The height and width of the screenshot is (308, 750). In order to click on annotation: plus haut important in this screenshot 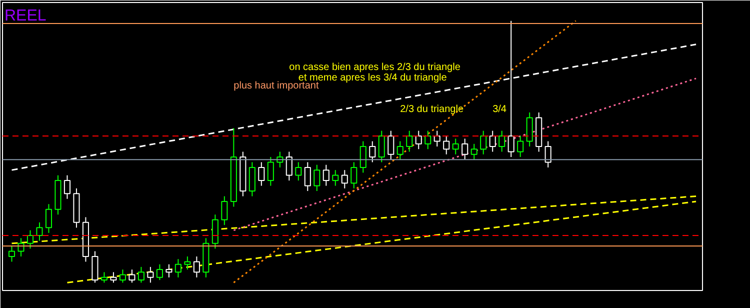, I will do `click(276, 86)`.